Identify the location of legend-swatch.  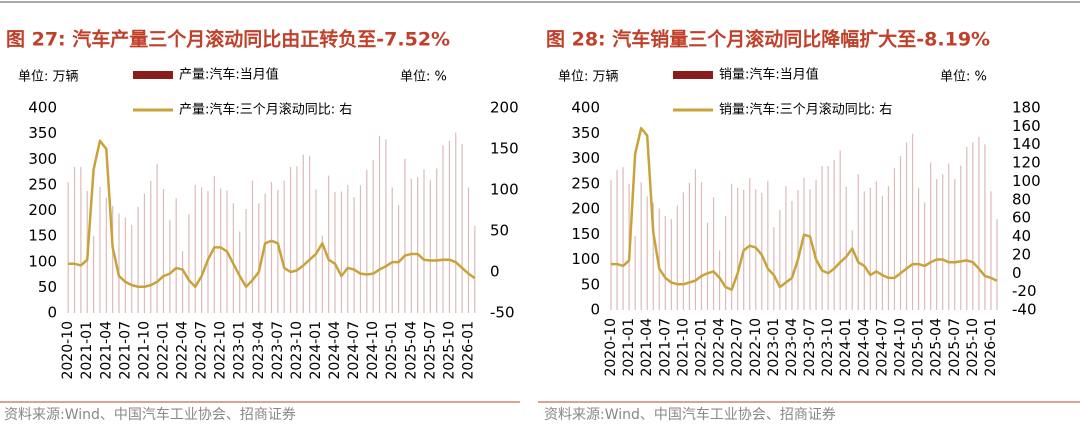
(693, 75).